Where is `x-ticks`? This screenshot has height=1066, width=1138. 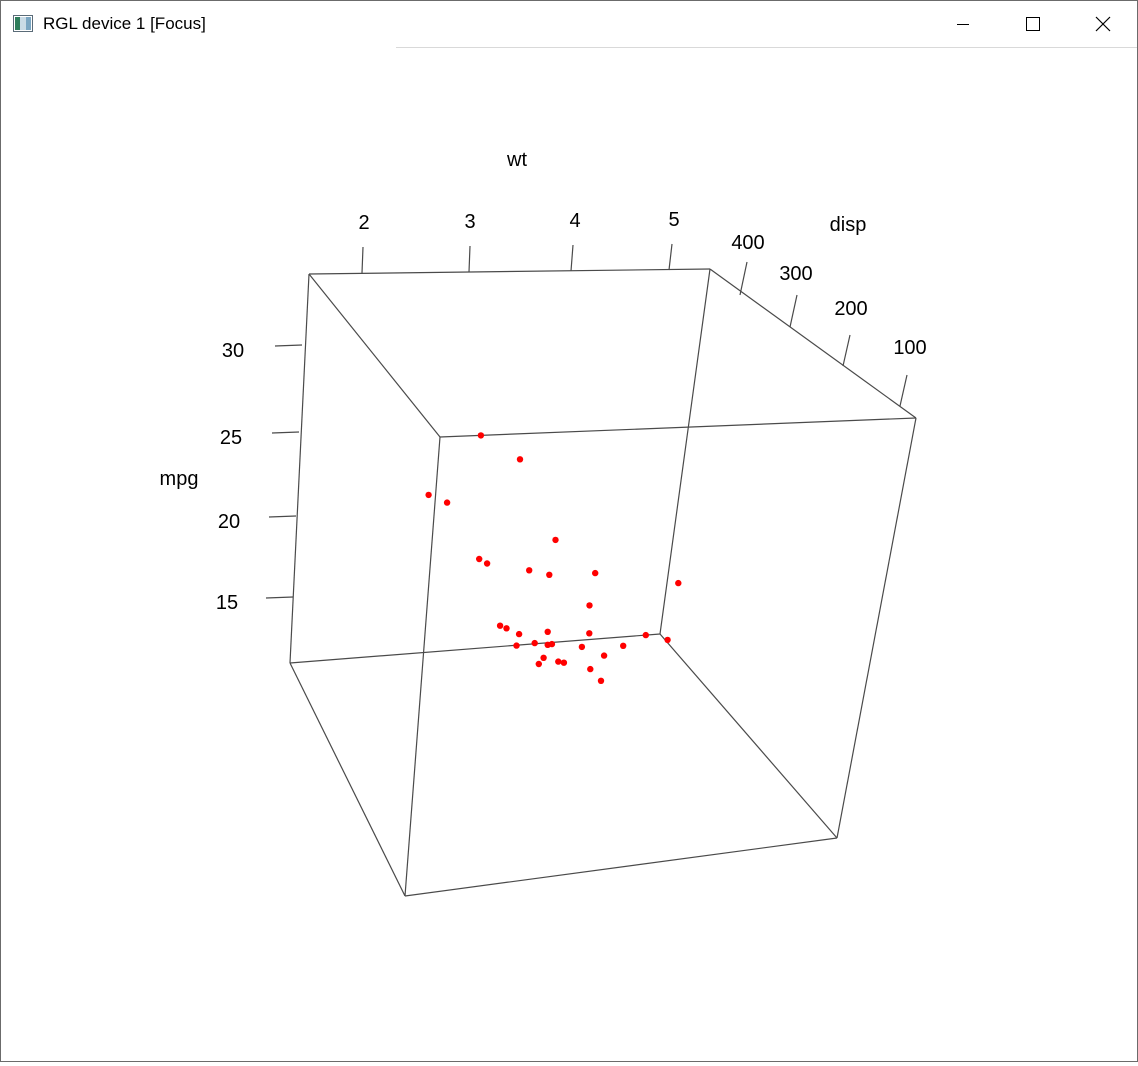
x-ticks is located at coordinates (517, 258).